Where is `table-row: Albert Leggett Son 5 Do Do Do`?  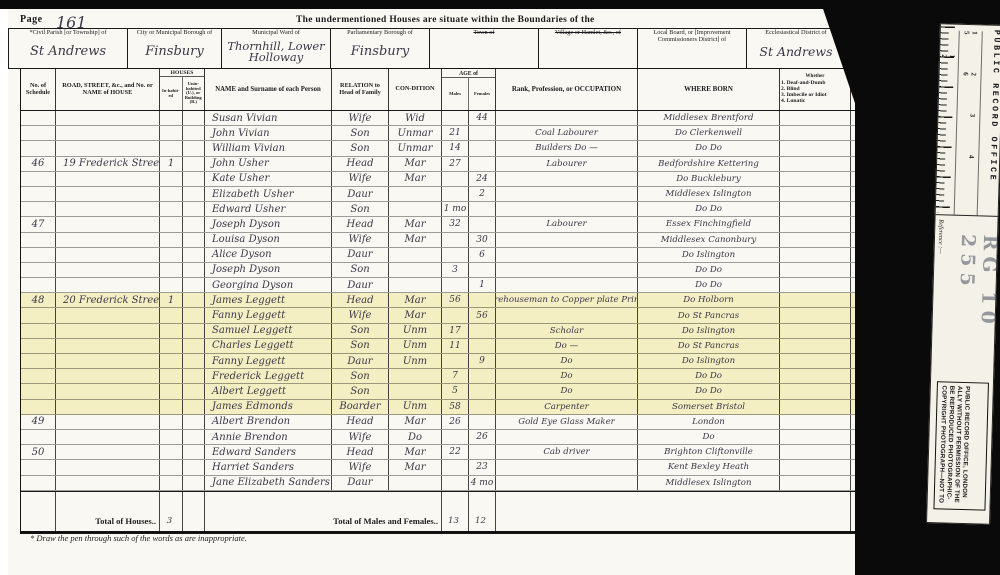 table-row: Albert Leggett Son 5 Do Do Do is located at coordinates (438, 392).